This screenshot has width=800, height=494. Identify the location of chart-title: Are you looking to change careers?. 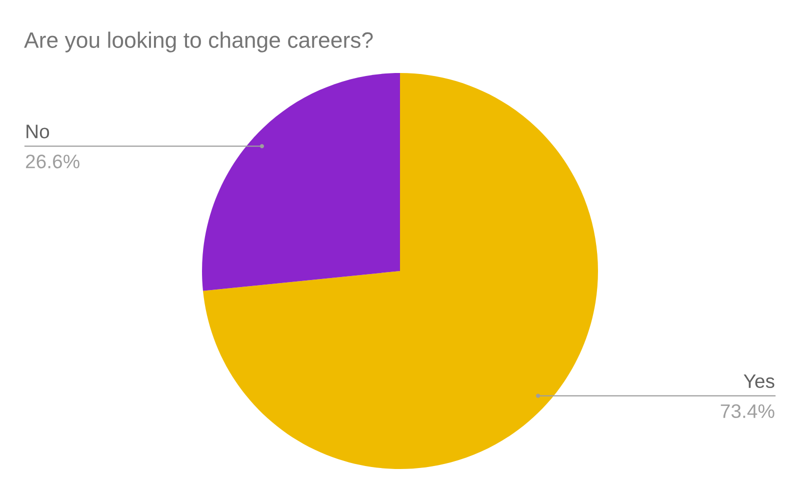
(198, 42).